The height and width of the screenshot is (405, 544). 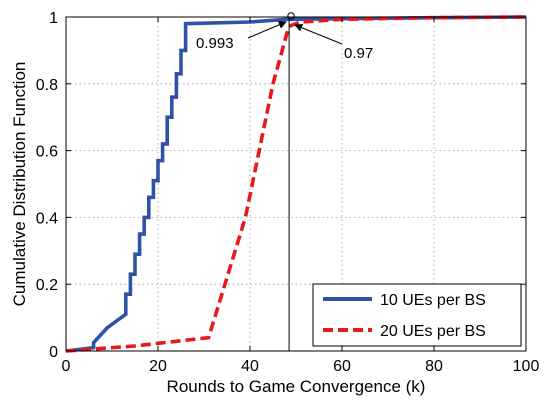 I want to click on y-tick-label: 0, so click(x=53, y=352).